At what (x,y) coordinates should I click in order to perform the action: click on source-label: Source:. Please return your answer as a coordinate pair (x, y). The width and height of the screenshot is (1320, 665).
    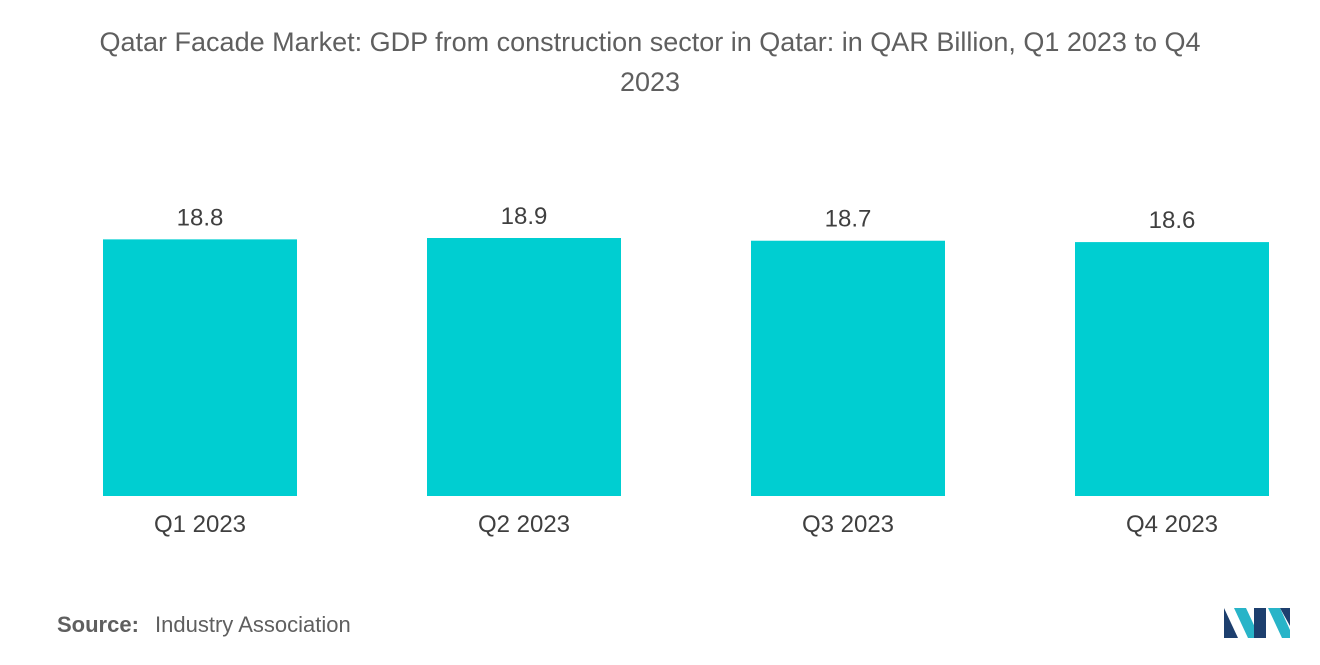
    Looking at the image, I should click on (98, 624).